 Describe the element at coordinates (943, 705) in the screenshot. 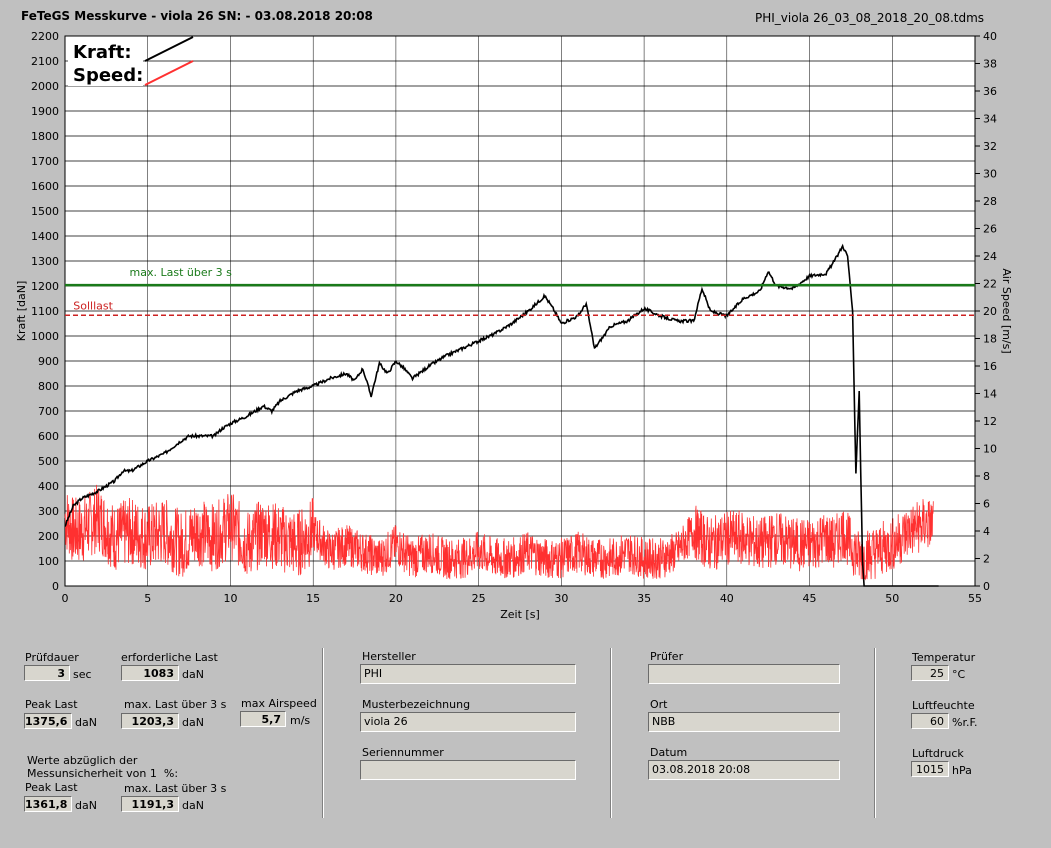

I see `luftfeuchte-label: Luftfeuchte` at that location.